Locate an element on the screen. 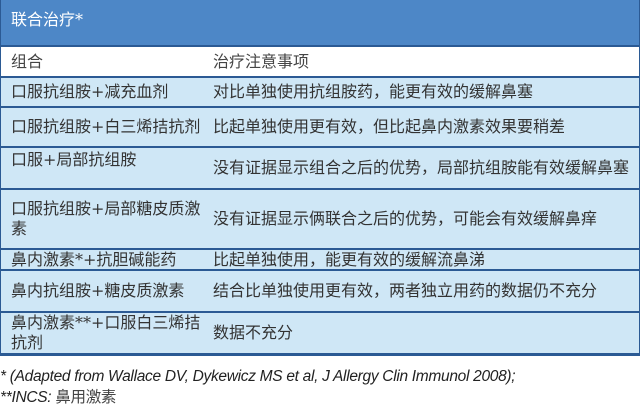 This screenshot has height=409, width=640. cell-combination: 鼻内激素**+口服白三烯拮抗剂 is located at coordinates (106, 332).